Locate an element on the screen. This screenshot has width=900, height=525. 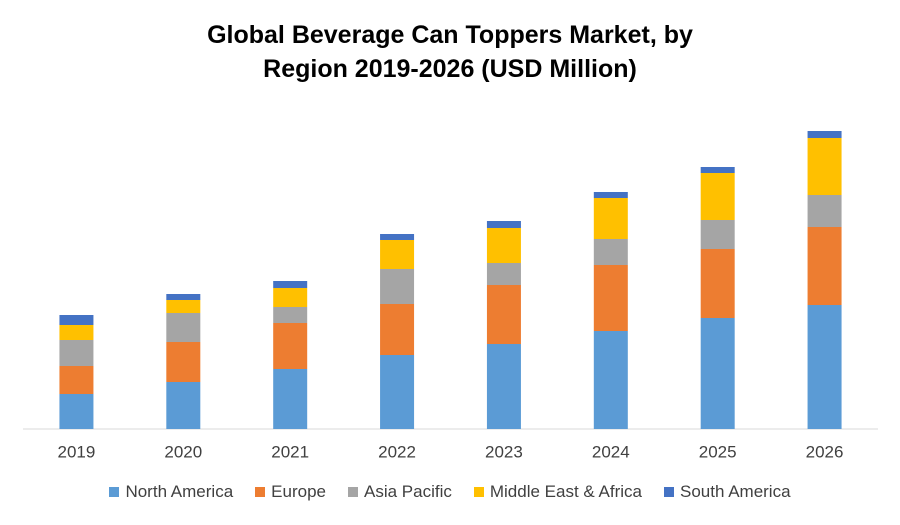
legend-item: Middle East & Africa is located at coordinates (557, 492).